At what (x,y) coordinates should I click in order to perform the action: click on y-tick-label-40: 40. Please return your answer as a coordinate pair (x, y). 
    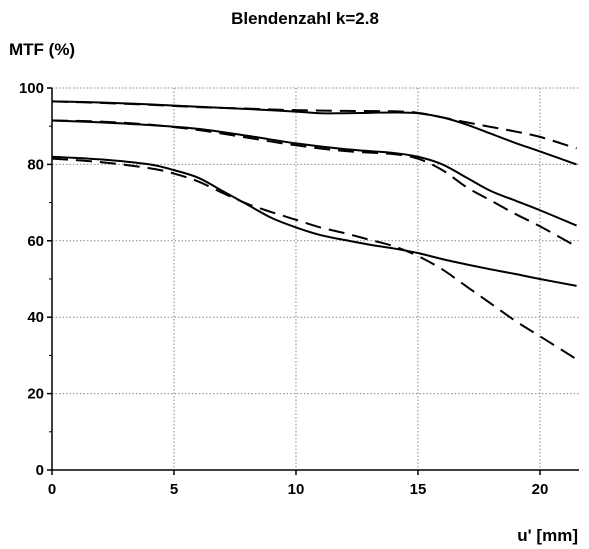
    Looking at the image, I should click on (35, 317).